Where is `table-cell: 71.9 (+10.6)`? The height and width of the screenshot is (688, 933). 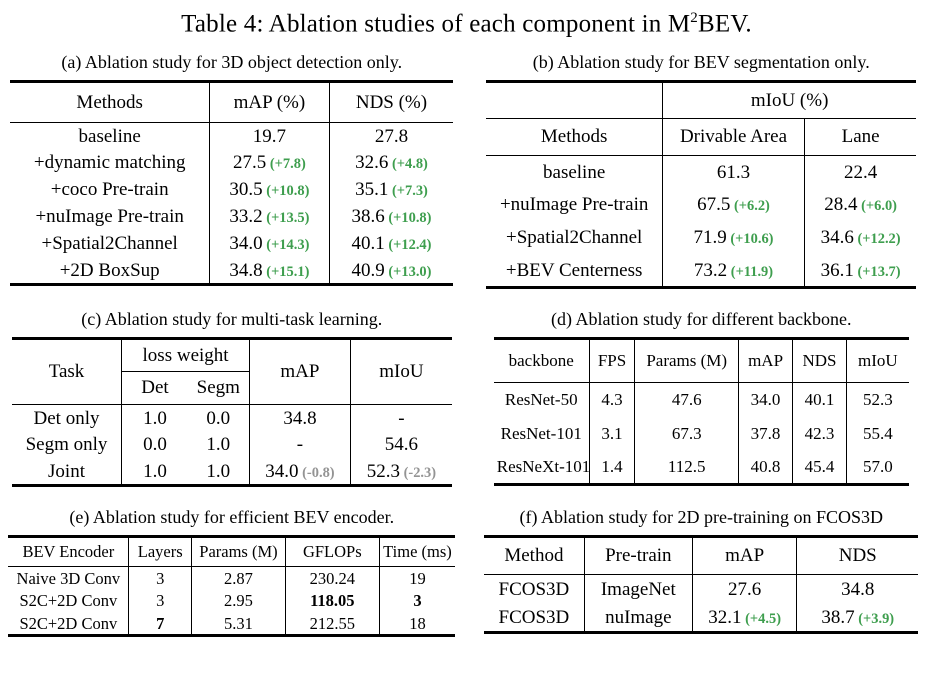
table-cell: 71.9 (+10.6) is located at coordinates (733, 238).